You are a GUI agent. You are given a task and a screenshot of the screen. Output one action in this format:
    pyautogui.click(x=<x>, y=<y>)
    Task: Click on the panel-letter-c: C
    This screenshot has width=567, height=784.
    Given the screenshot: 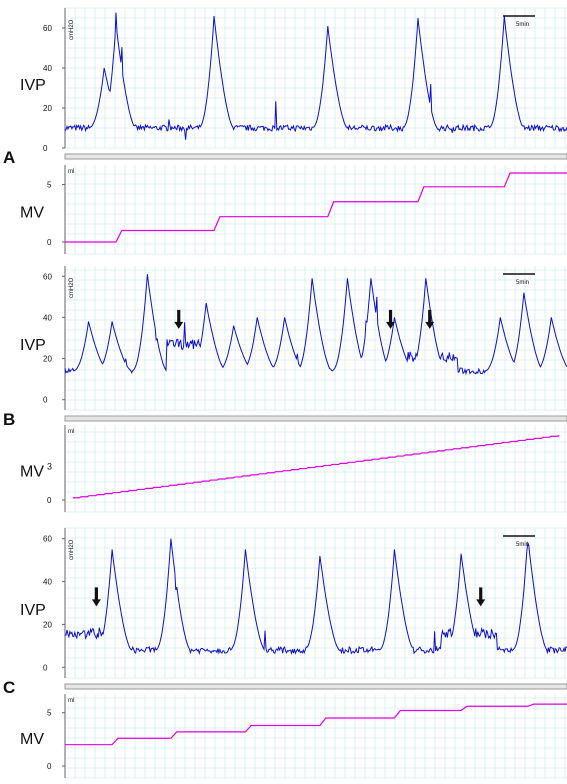 What is the action you would take?
    pyautogui.click(x=9, y=687)
    